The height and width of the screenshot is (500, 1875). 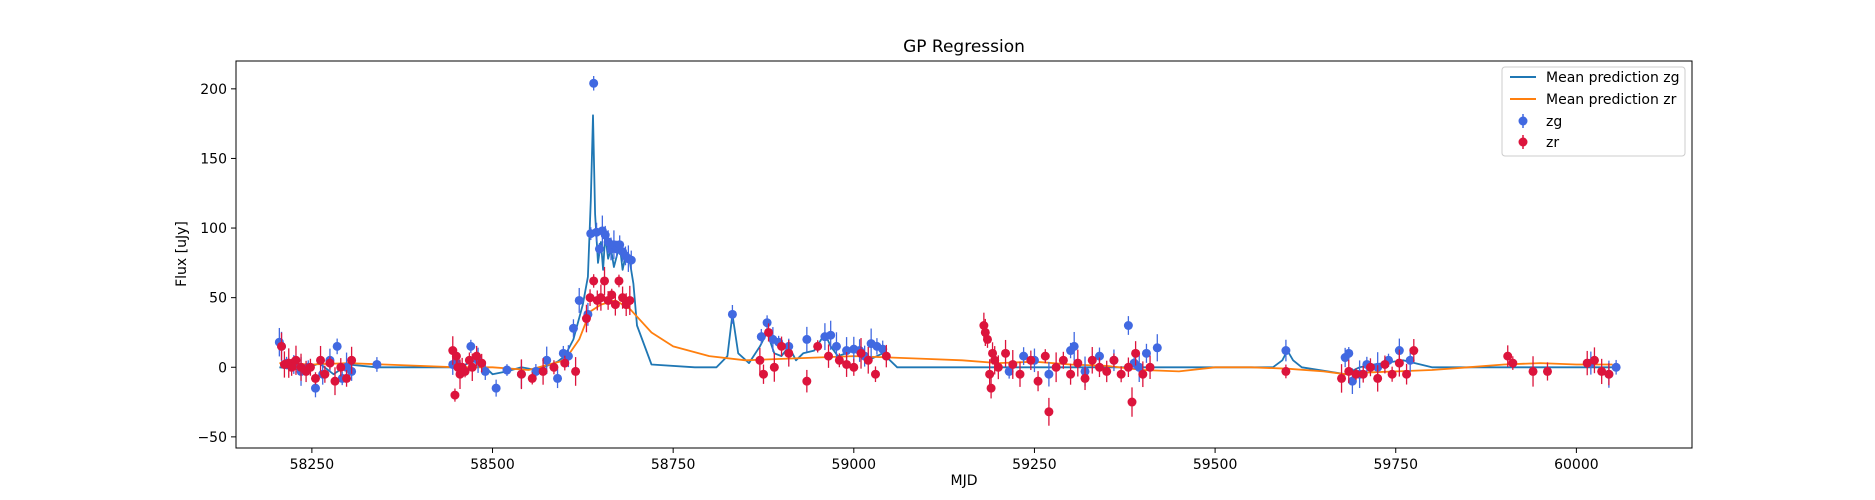 I want to click on x-tick-label: 59500, so click(x=1215, y=465).